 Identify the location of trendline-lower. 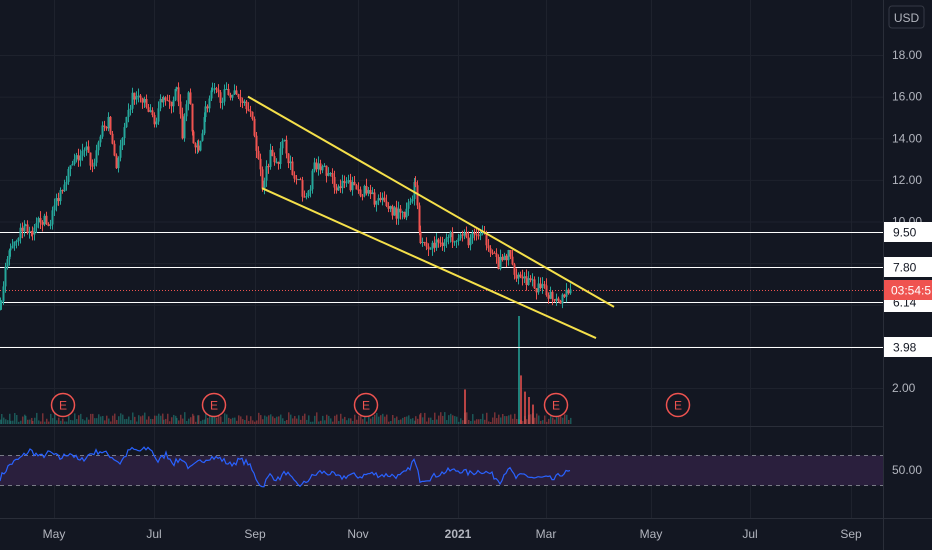
(429, 263).